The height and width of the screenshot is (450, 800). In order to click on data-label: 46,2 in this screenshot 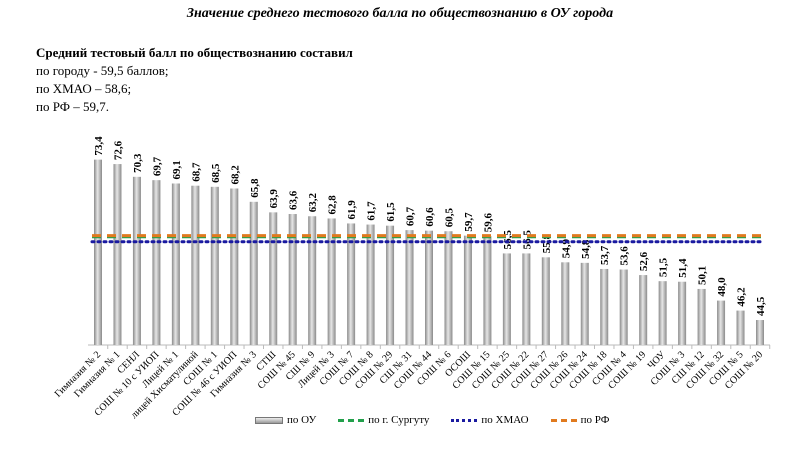, I will do `click(742, 297)`.